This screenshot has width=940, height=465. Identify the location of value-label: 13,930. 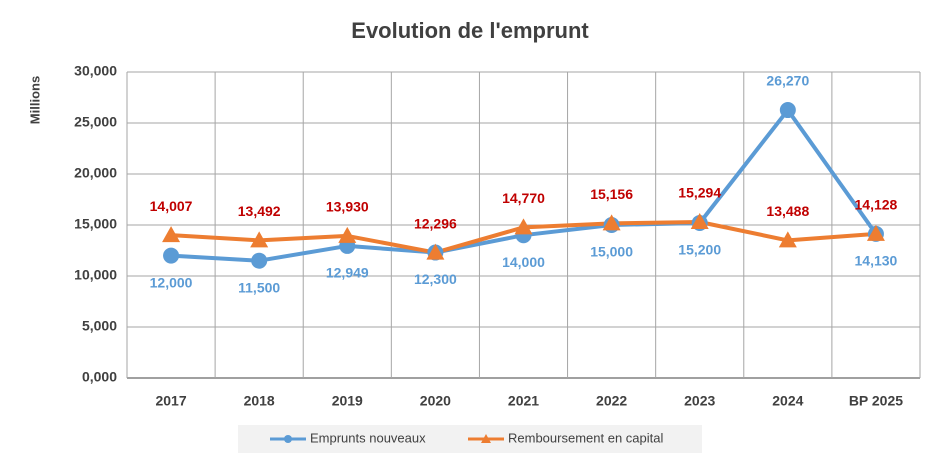
(347, 207).